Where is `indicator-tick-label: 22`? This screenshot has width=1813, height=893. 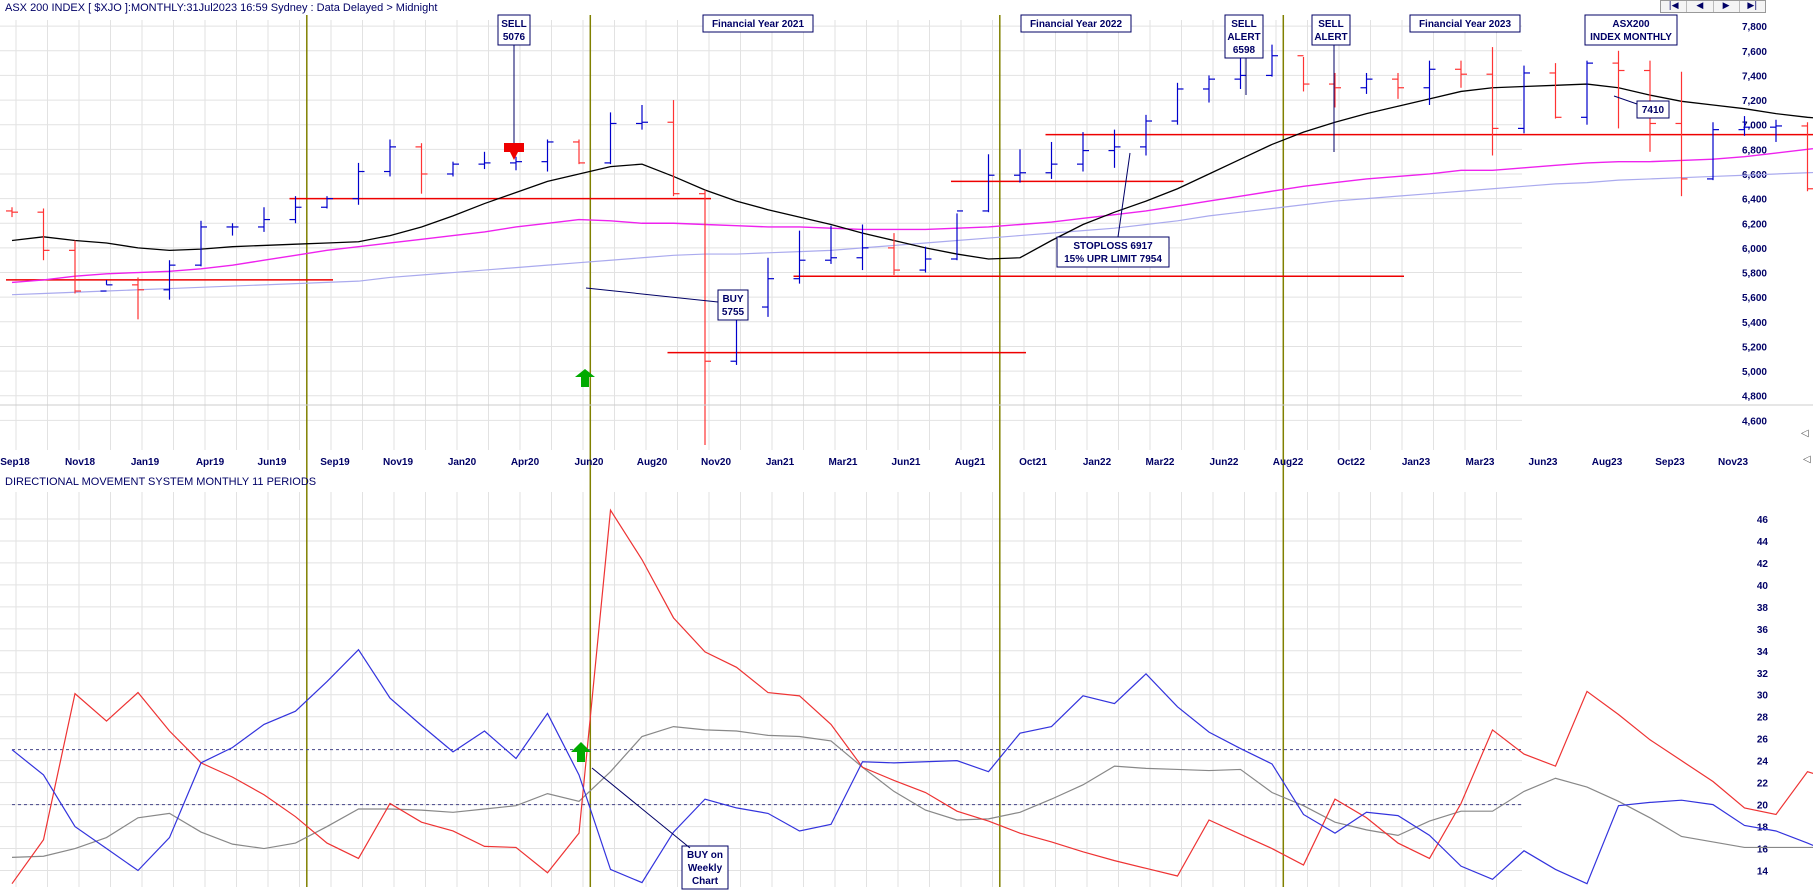 indicator-tick-label: 22 is located at coordinates (1763, 784).